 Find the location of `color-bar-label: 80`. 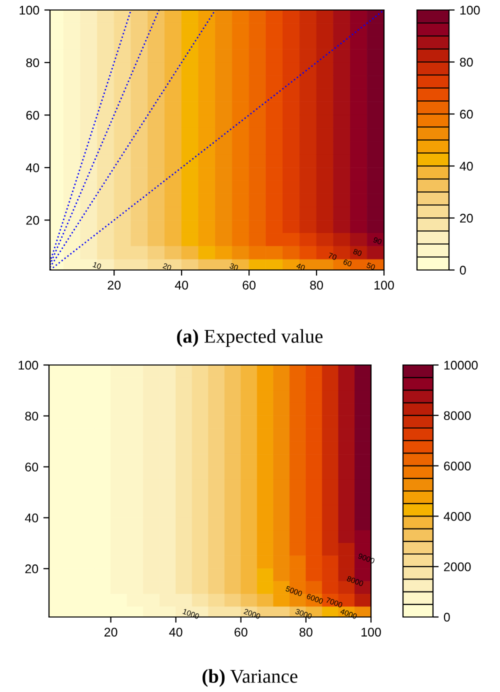

color-bar-label: 80 is located at coordinates (466, 62).